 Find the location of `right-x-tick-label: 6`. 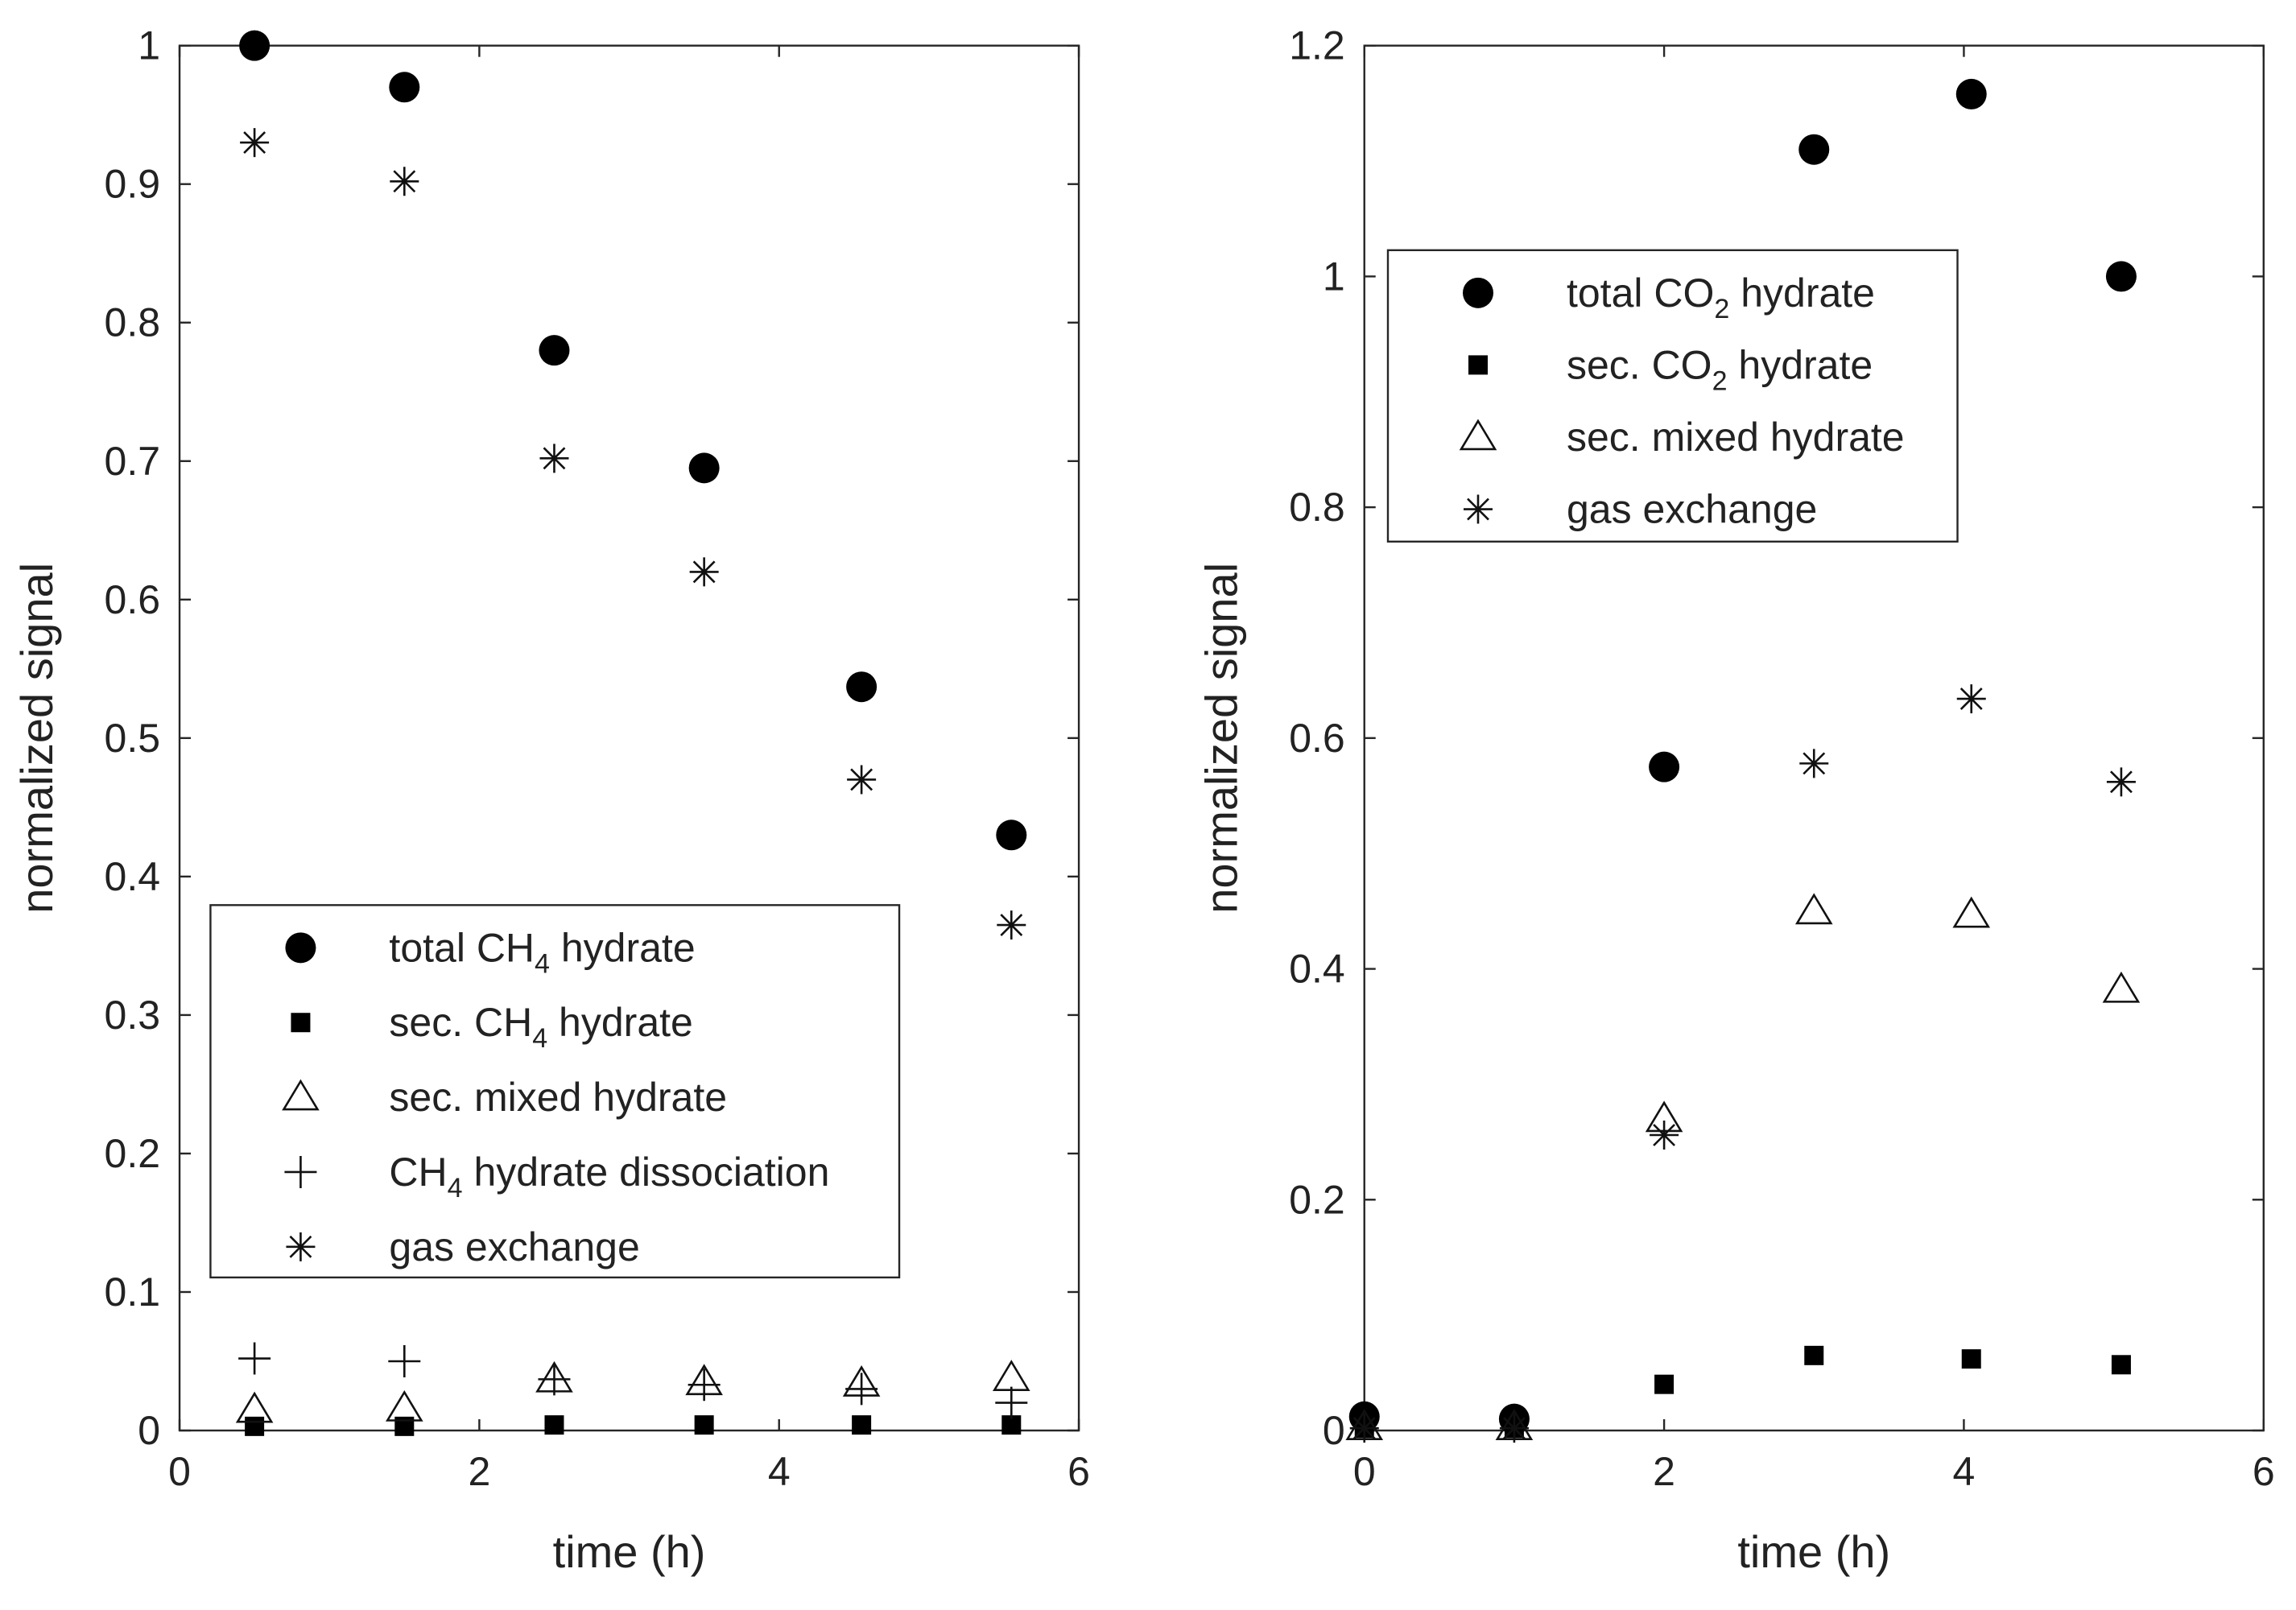

right-x-tick-label: 6 is located at coordinates (2264, 1471).